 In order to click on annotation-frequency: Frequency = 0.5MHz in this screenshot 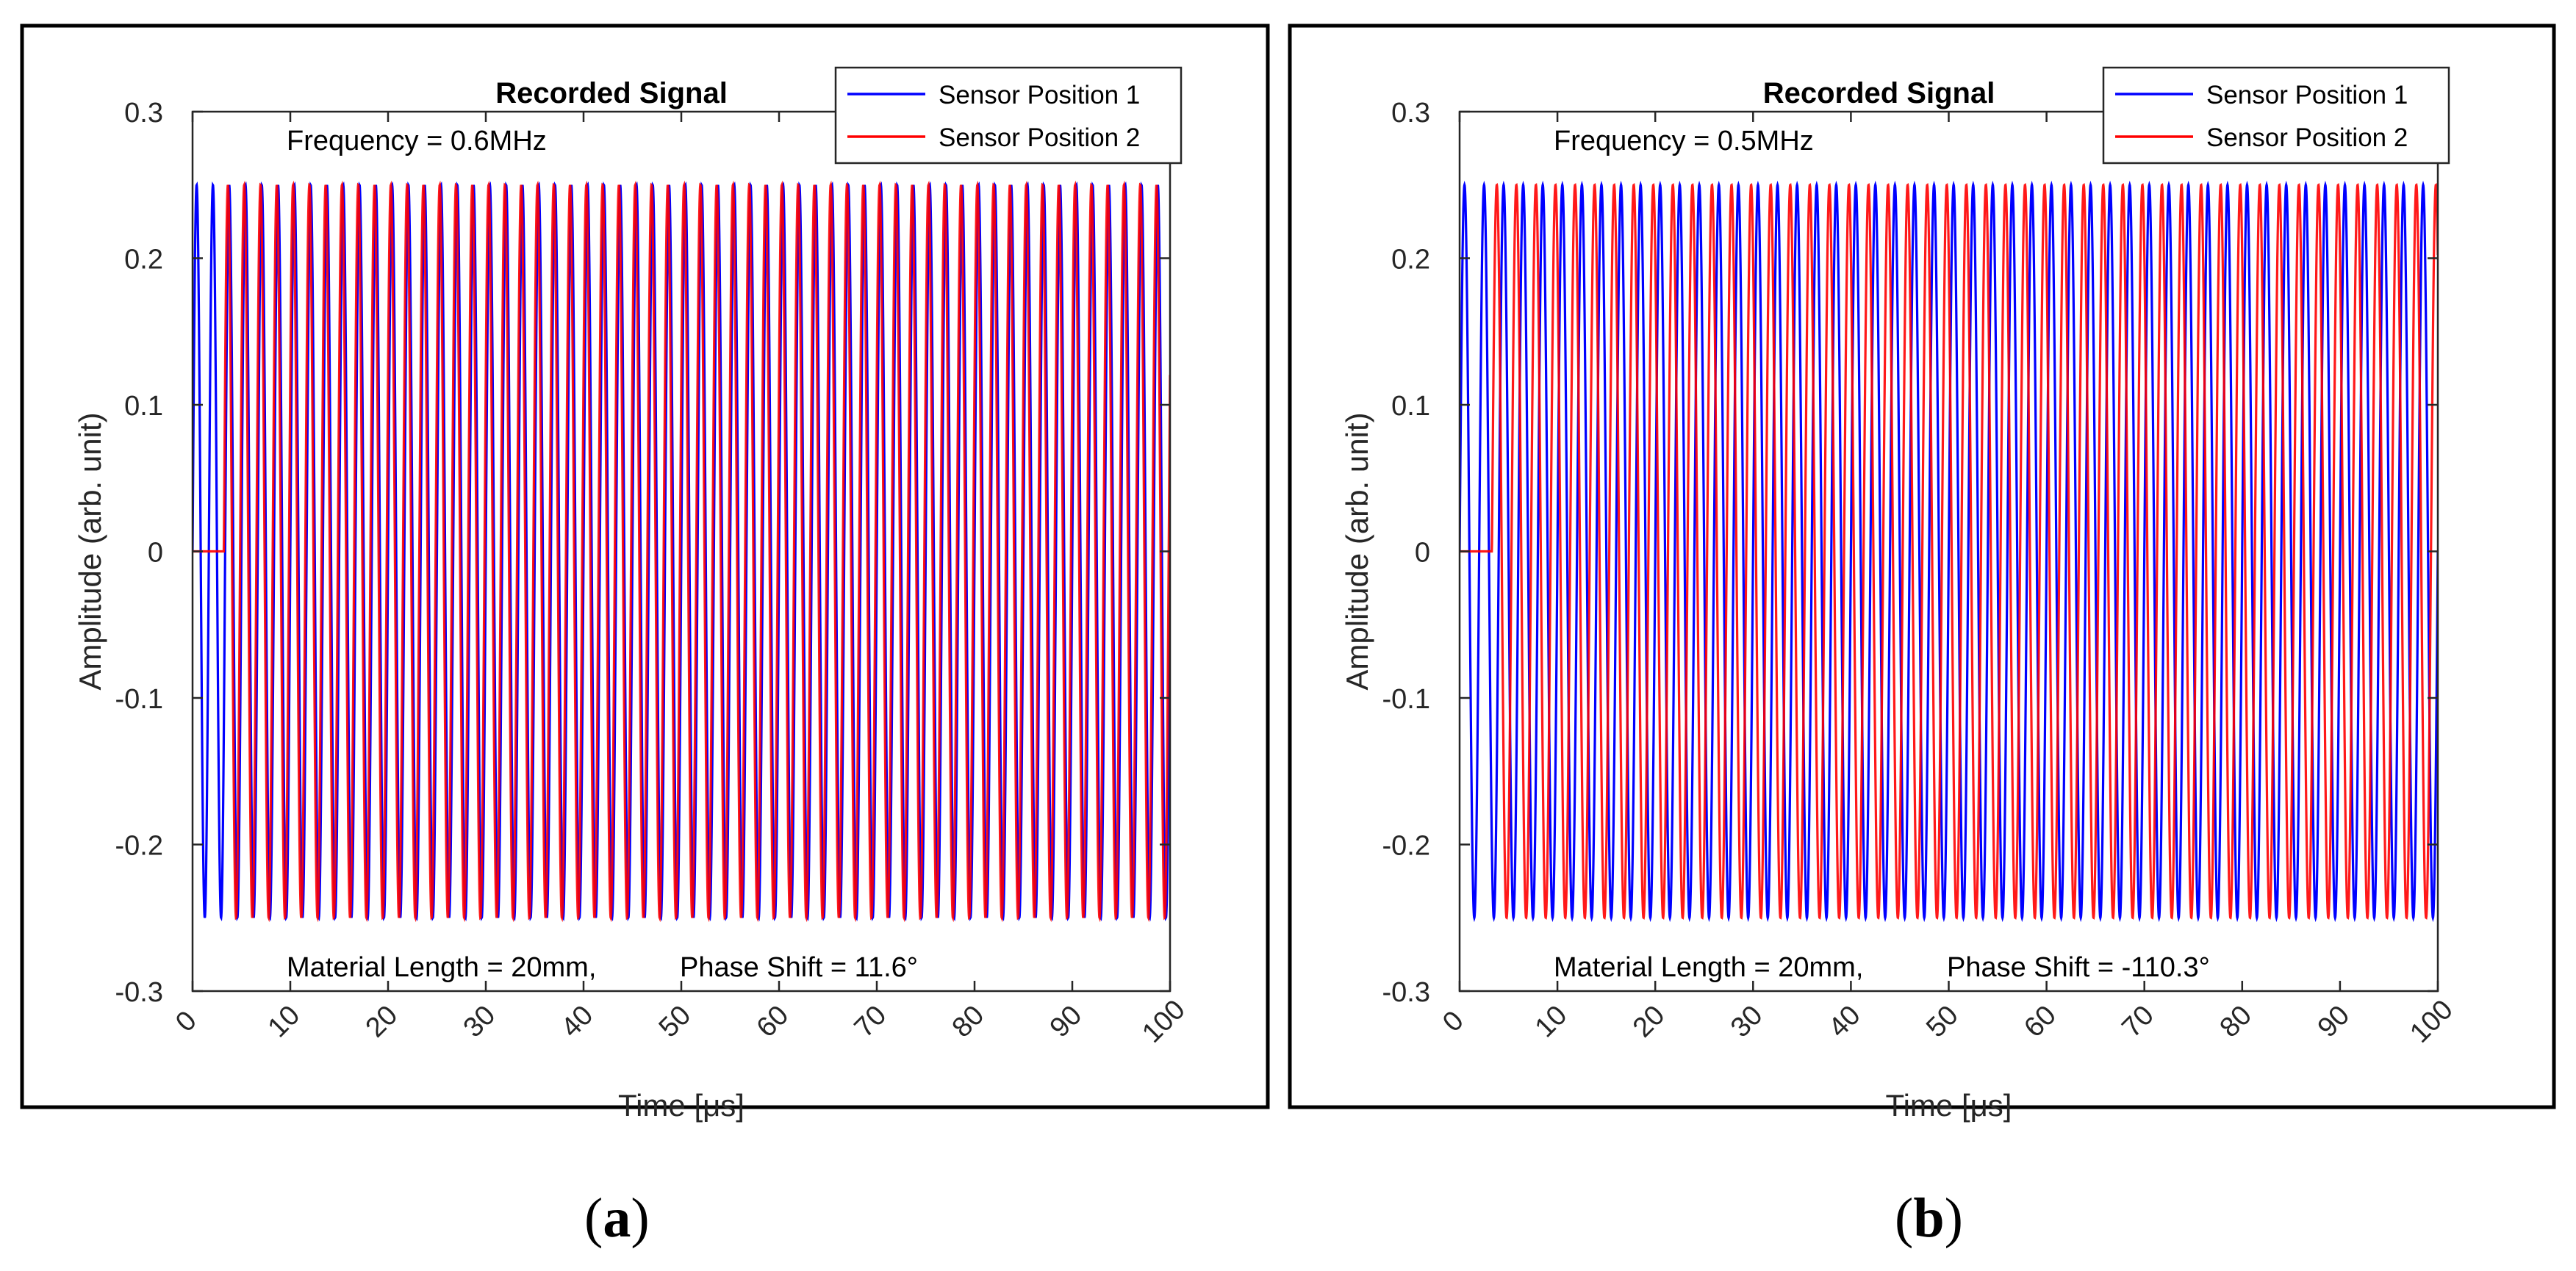, I will do `click(1684, 141)`.